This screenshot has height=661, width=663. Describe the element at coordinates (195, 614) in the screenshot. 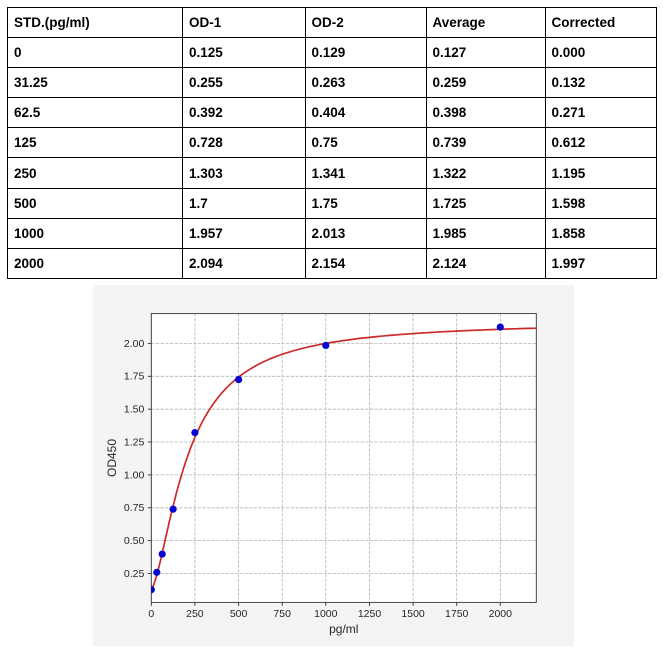

I see `svg-text: 250` at that location.